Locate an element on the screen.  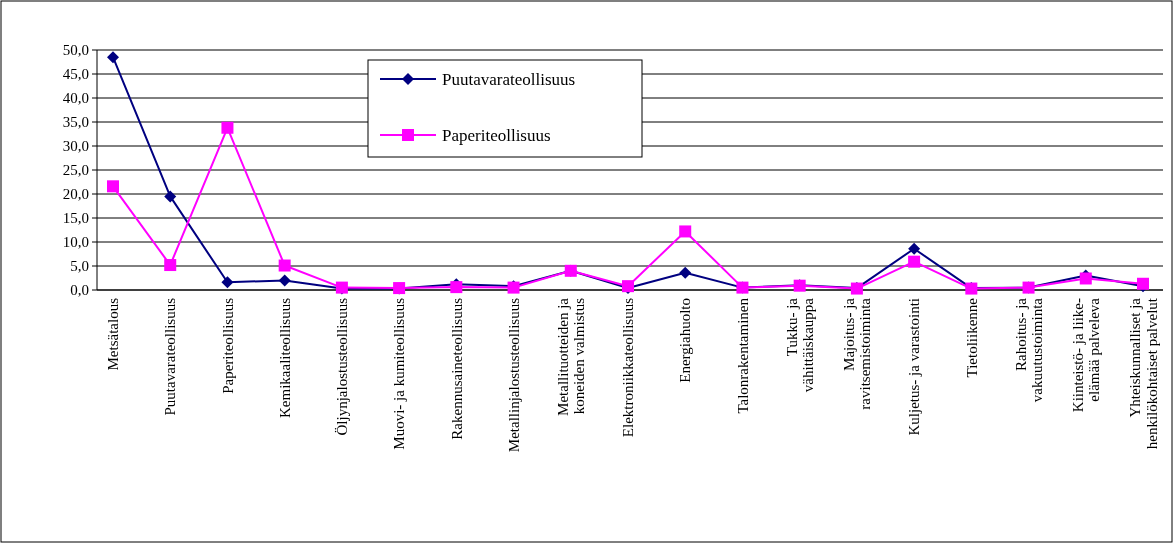
x-tick-label: Muovi- ja kumiteollisuus is located at coordinates (399, 373).